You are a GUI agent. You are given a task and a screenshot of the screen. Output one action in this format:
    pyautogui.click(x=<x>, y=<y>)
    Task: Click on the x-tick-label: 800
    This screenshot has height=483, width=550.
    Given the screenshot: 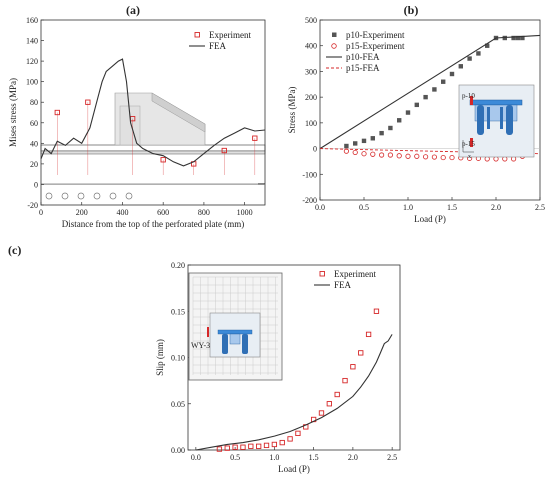 What is the action you would take?
    pyautogui.click(x=204, y=212)
    